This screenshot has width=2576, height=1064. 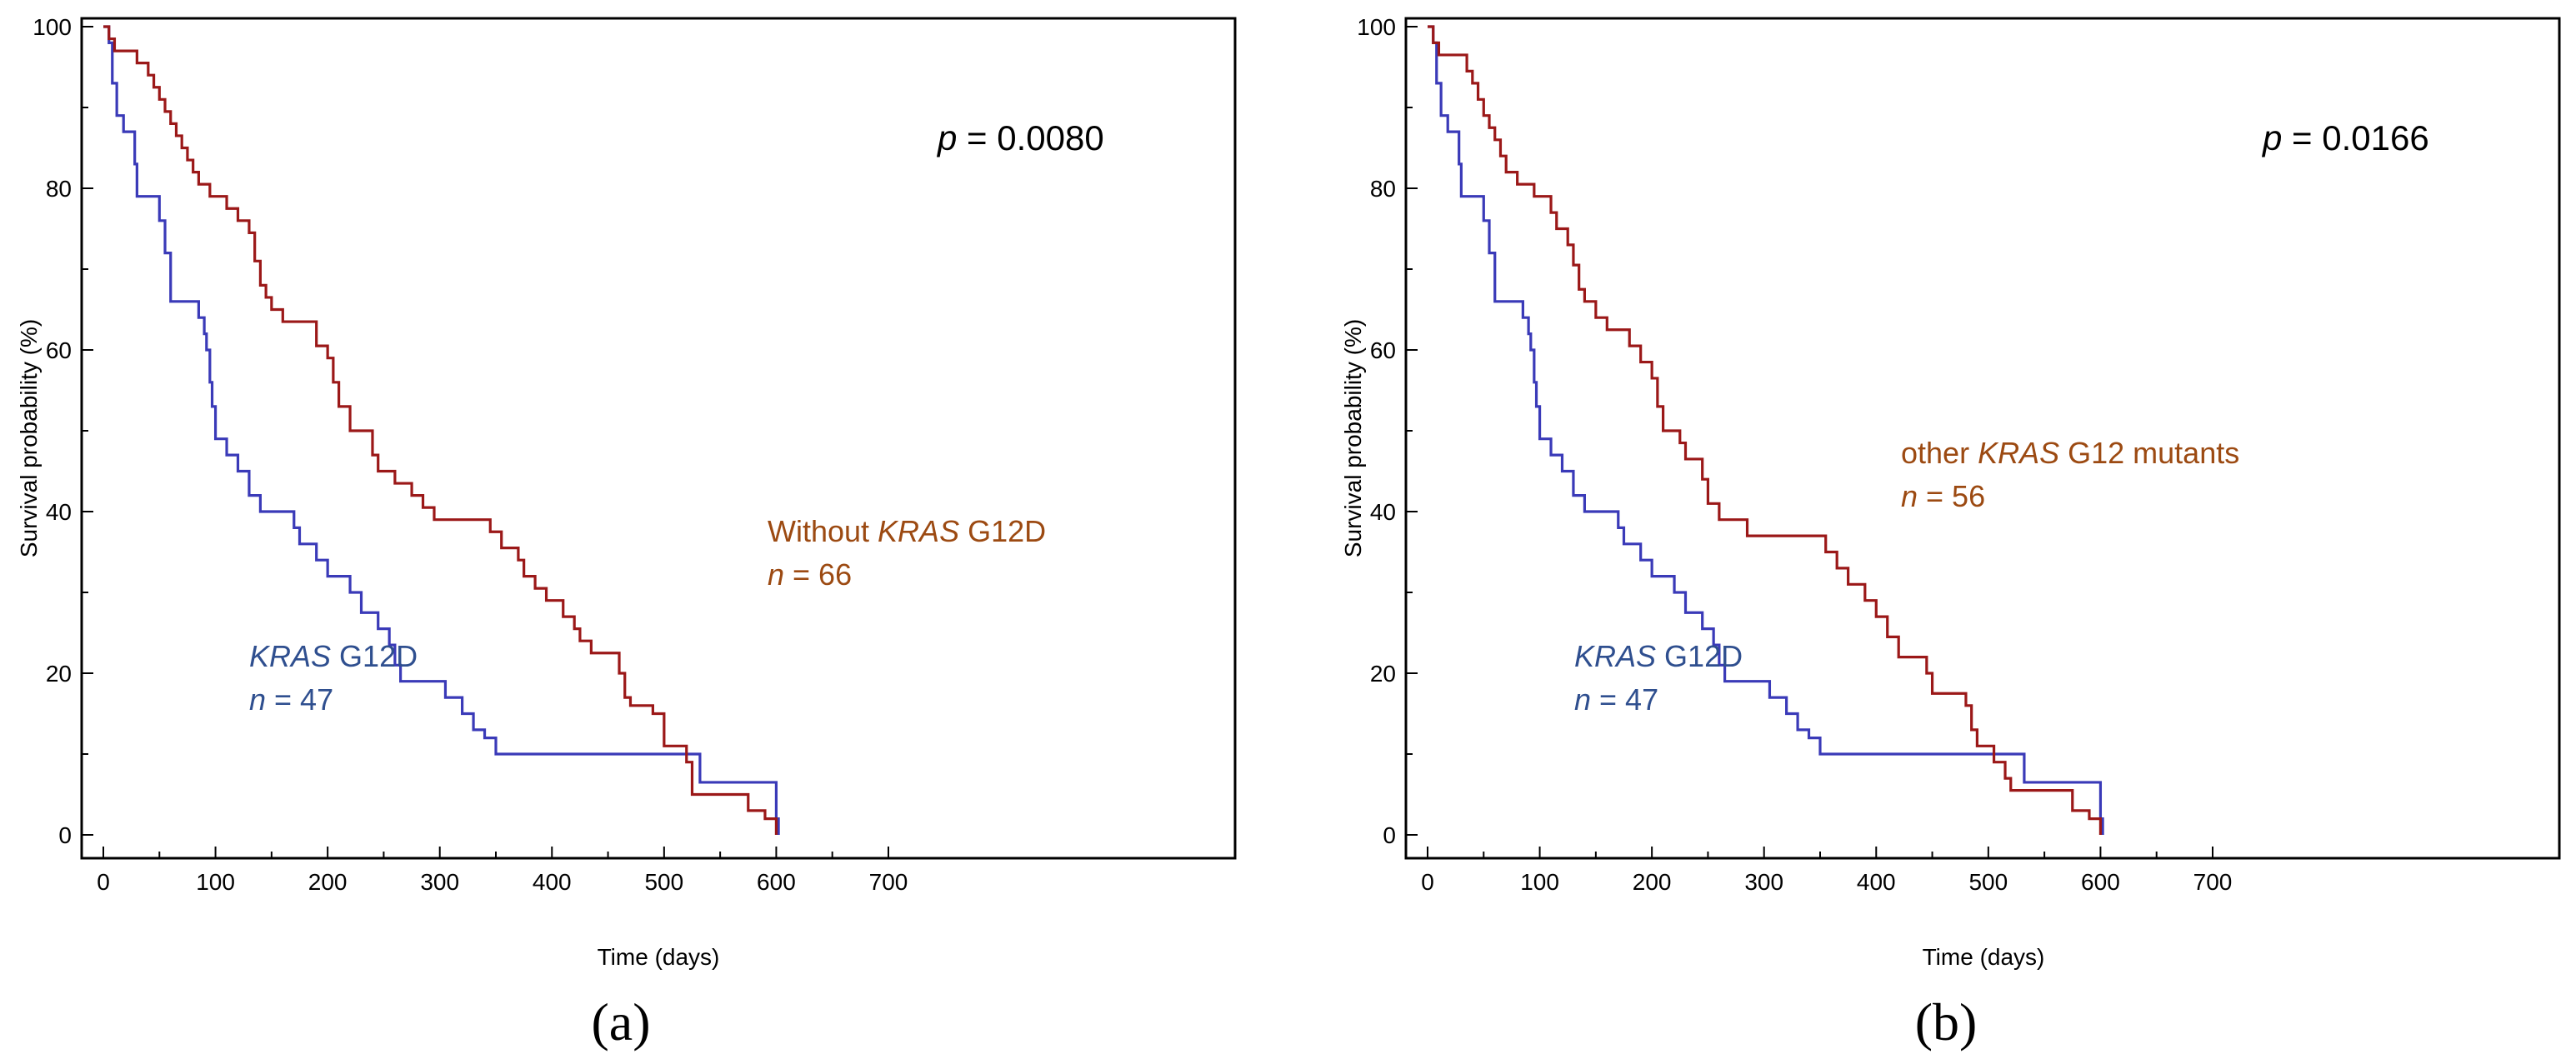 I want to click on panel-label-b: (b), so click(x=1946, y=1022).